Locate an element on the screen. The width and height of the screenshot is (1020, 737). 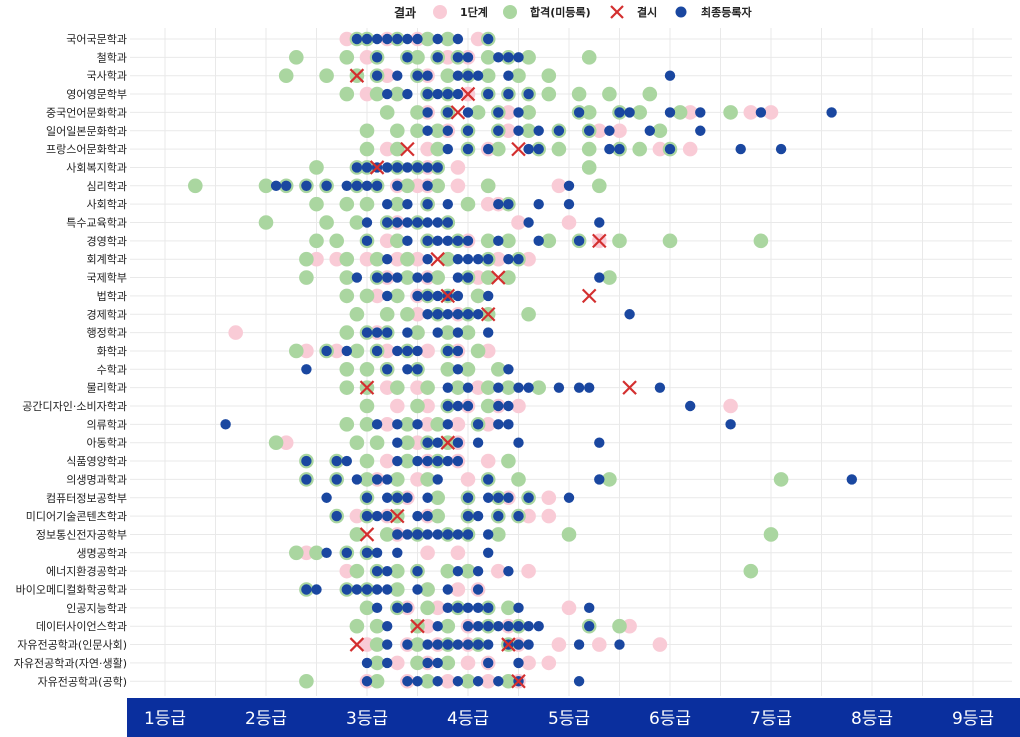
row-label: 심리학과 is located at coordinates (107, 186).